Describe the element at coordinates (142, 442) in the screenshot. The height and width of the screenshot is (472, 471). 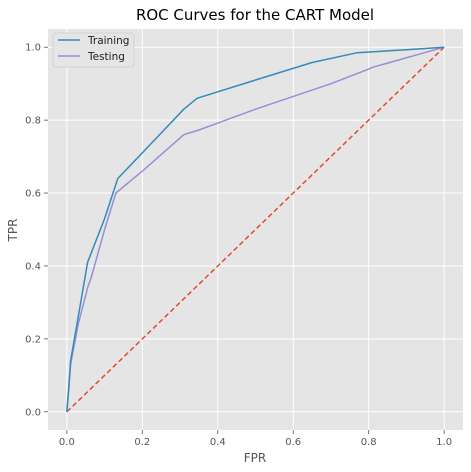
I see `x-tick-label: 0.2` at that location.